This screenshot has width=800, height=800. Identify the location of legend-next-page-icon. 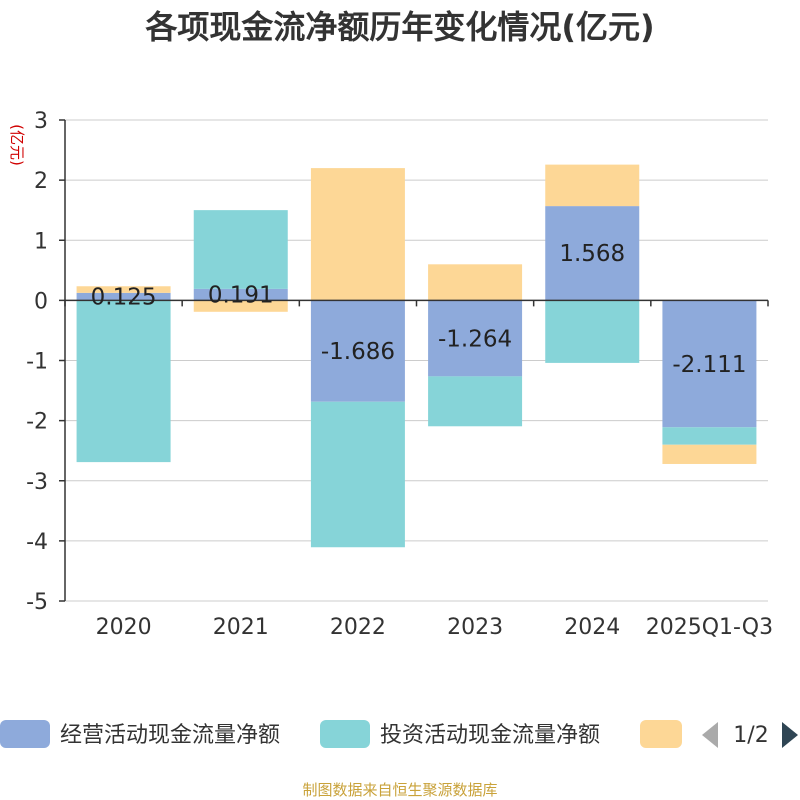
(790, 735).